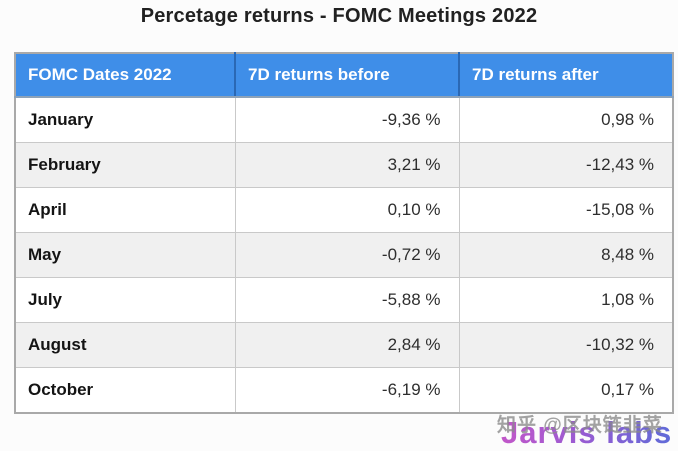 This screenshot has height=451, width=678. I want to click on returns-before-cell: -9,36 %, so click(347, 119).